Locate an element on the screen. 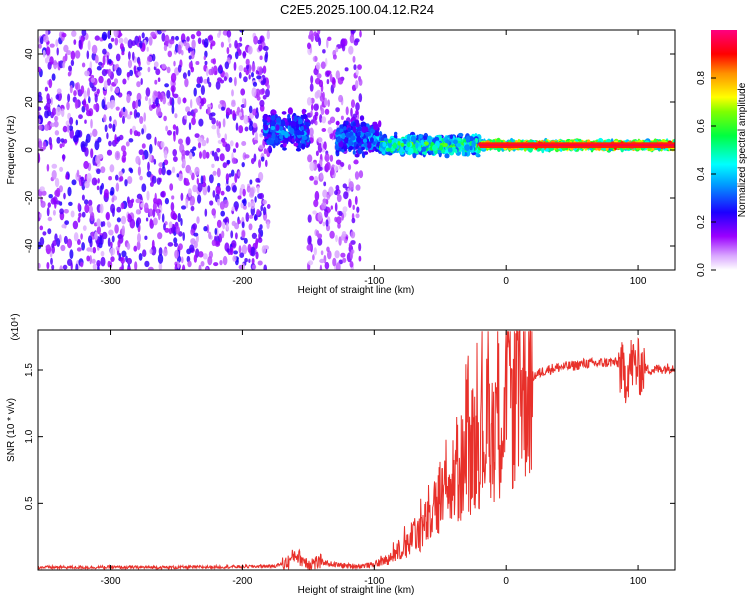 Image resolution: width=750 pixels, height=600 pixels. carrier-core is located at coordinates (577, 145).